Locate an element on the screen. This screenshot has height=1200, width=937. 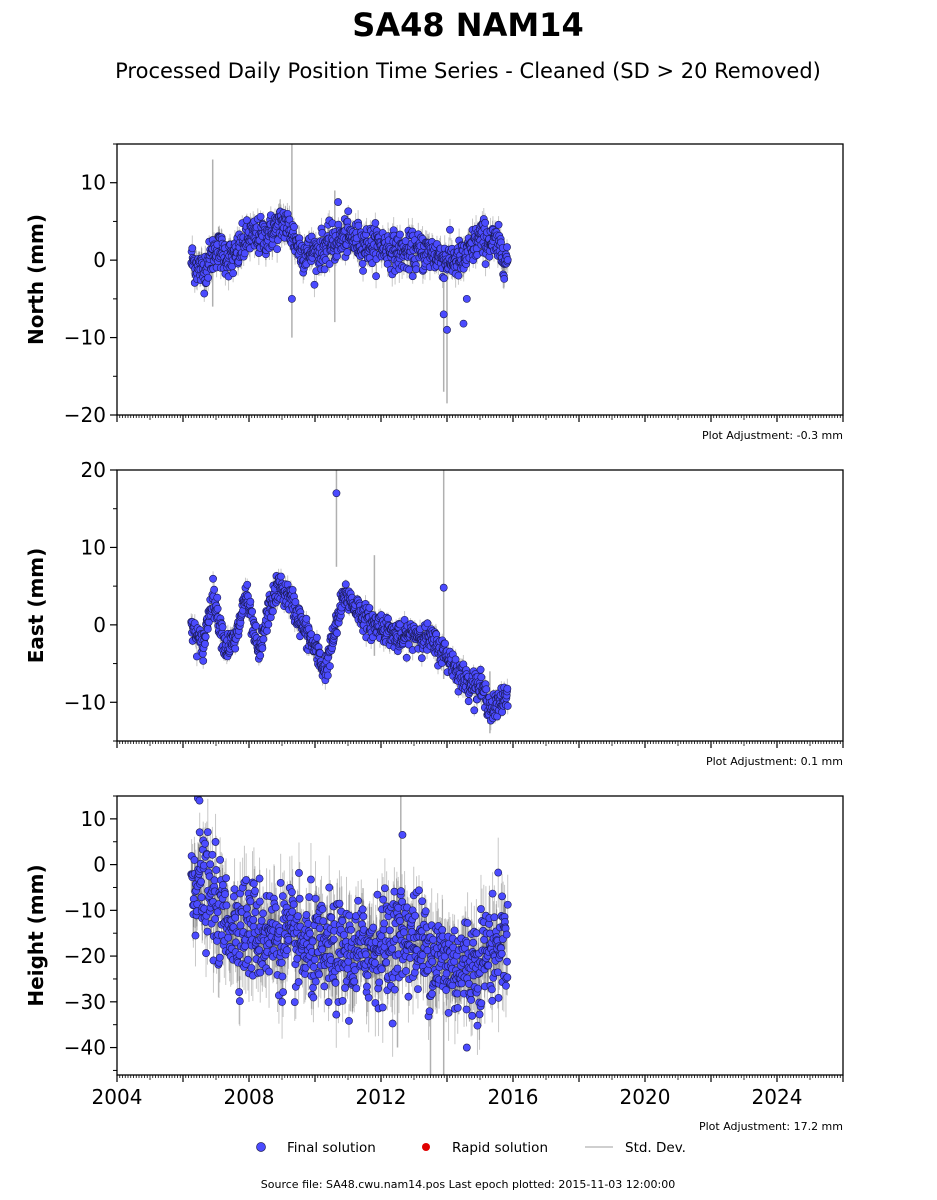
north-points is located at coordinates (349, 266).